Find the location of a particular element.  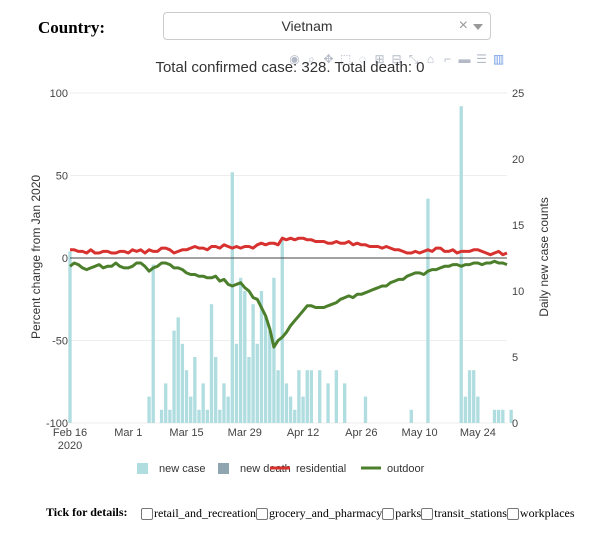

hover-closest-icon: ▬ is located at coordinates (464, 59).